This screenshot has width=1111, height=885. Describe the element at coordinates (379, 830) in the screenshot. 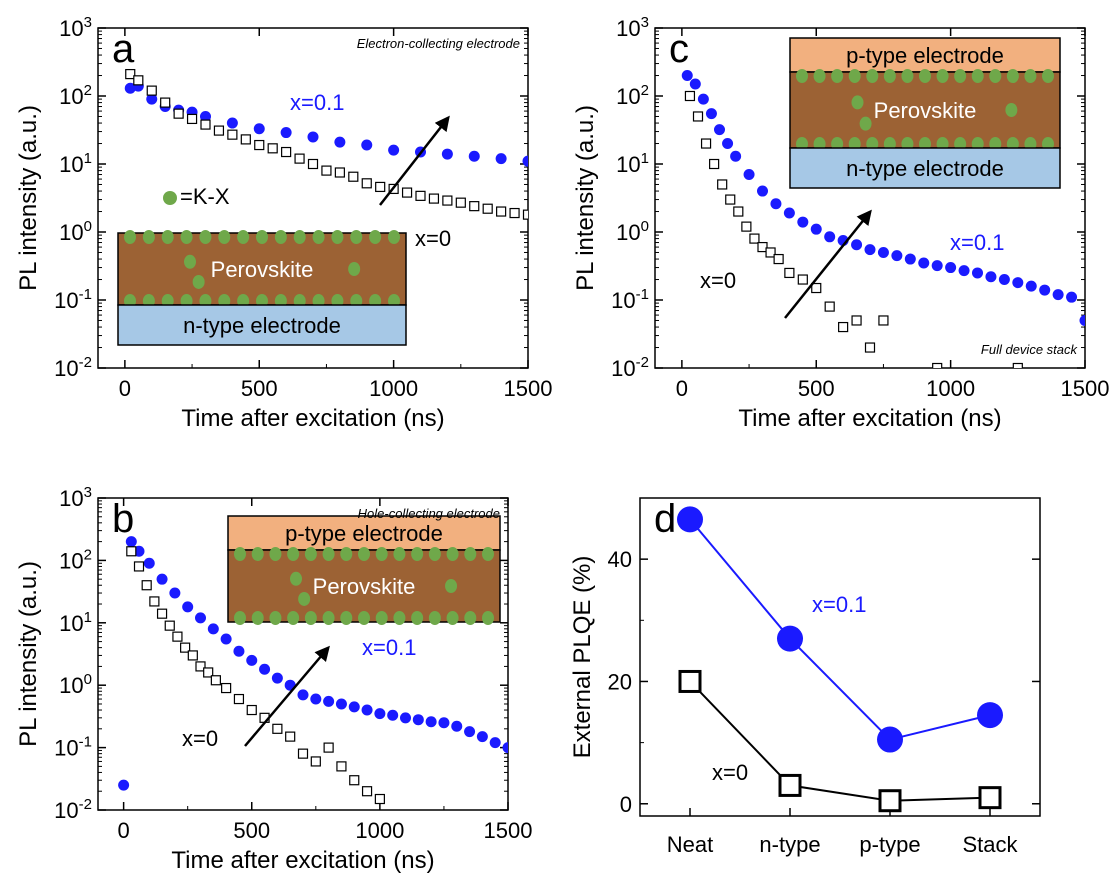

I see `x-tick-label: 1000` at that location.